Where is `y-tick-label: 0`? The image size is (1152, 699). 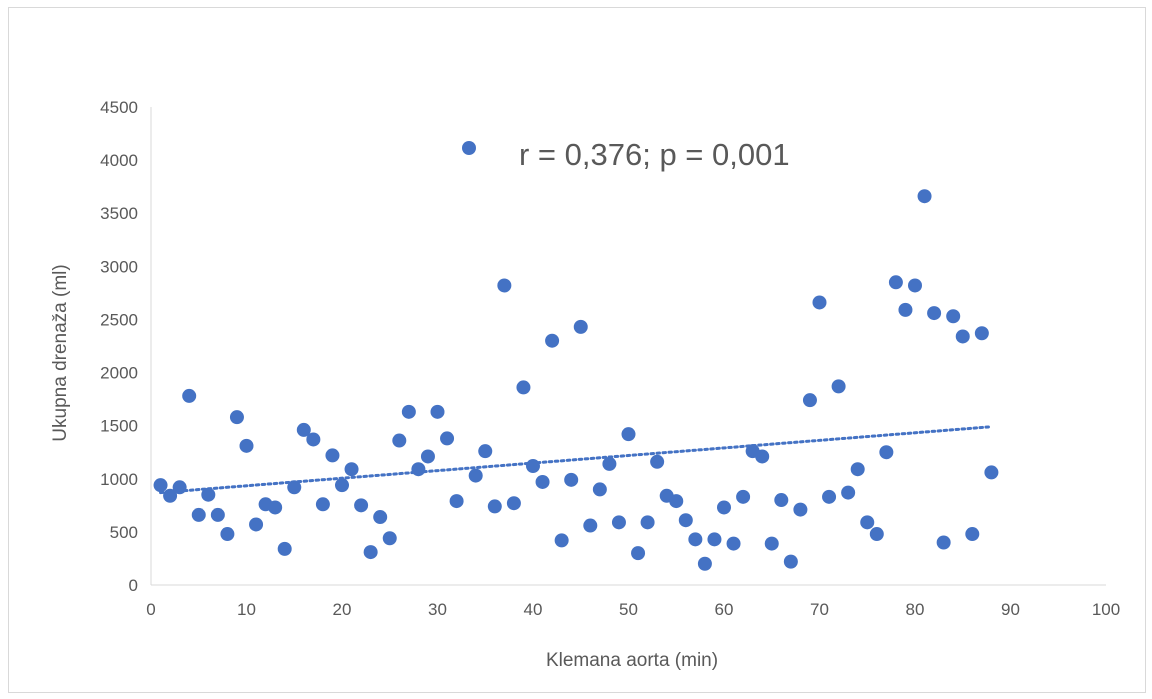
y-tick-label: 0 is located at coordinates (133, 585).